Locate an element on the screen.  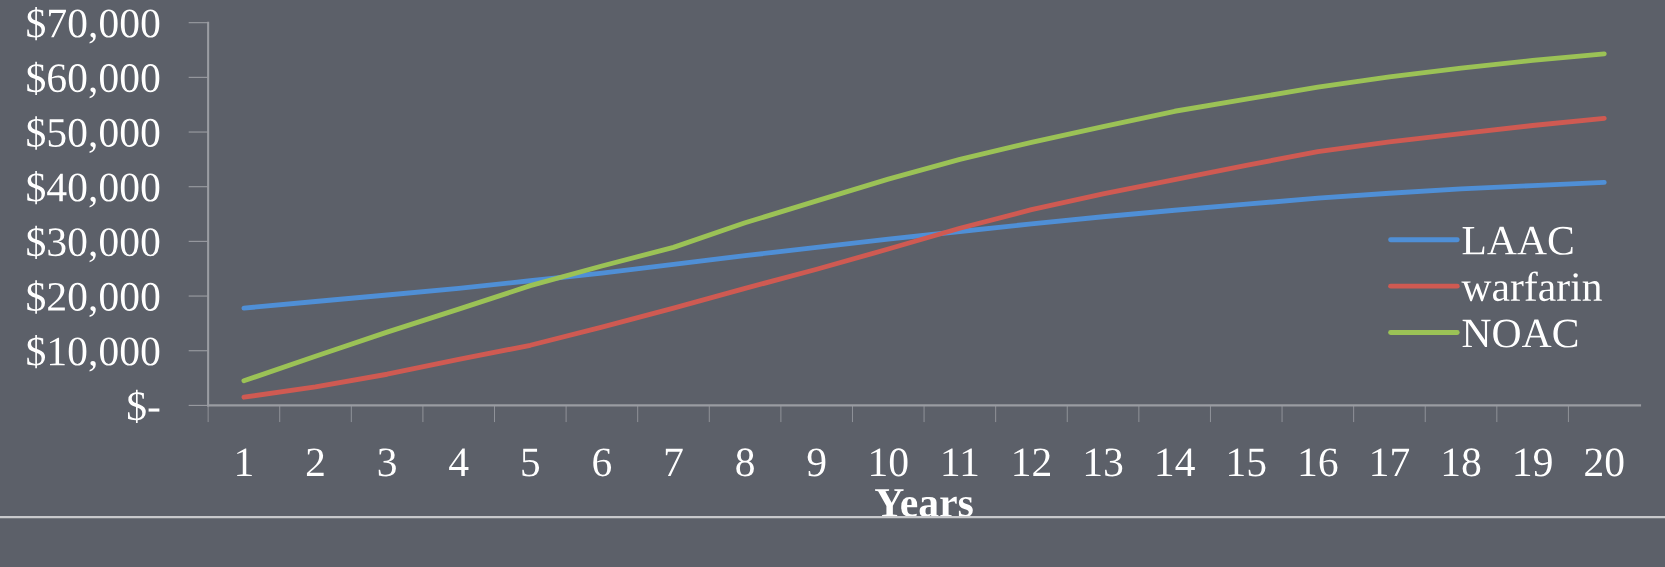
legend-label: NOAC is located at coordinates (1520, 333).